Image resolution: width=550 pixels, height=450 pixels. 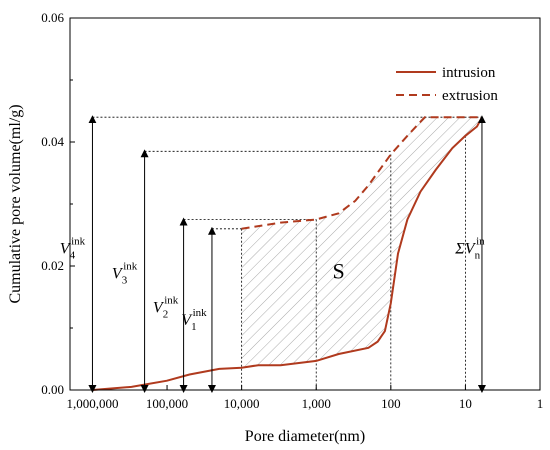 What do you see at coordinates (465, 403) in the screenshot?
I see `x-tick-label: 10` at bounding box center [465, 403].